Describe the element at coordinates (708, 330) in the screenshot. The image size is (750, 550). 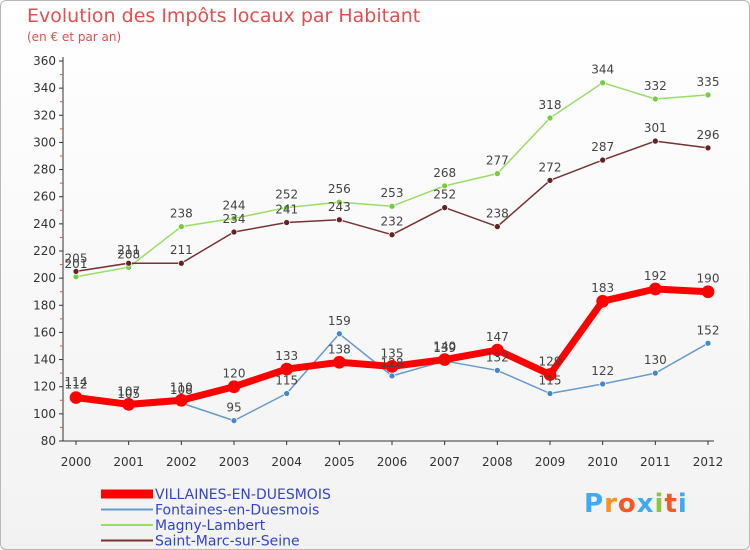
I see `data-label: 152` at that location.